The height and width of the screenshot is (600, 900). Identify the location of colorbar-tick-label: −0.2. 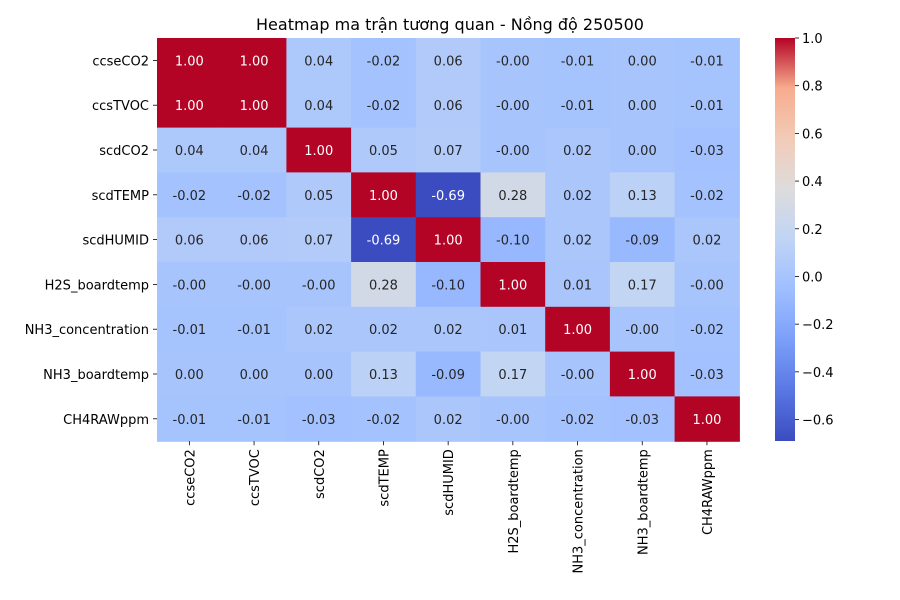
(818, 325).